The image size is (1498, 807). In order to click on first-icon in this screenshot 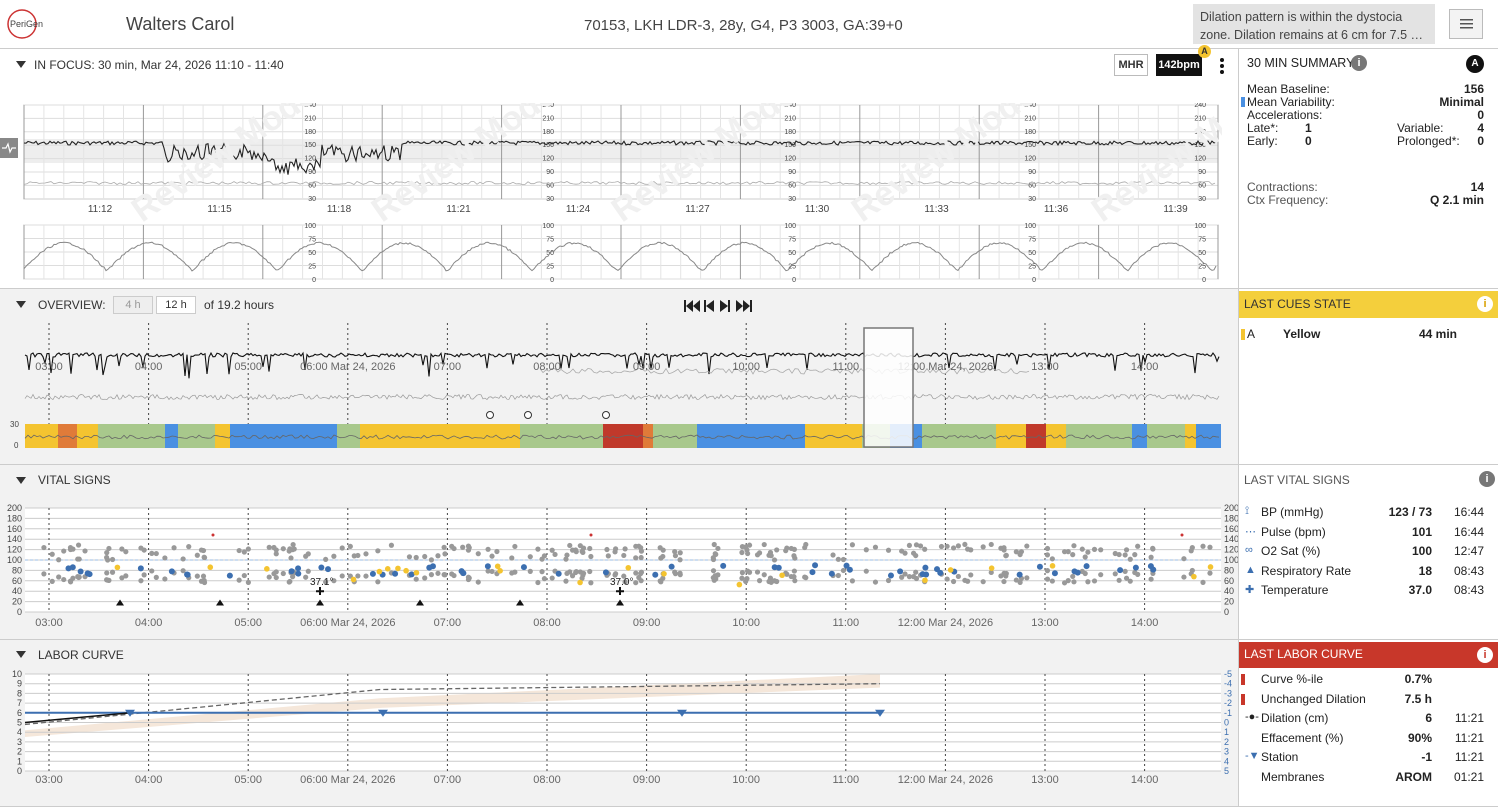, I will do `click(692, 306)`.